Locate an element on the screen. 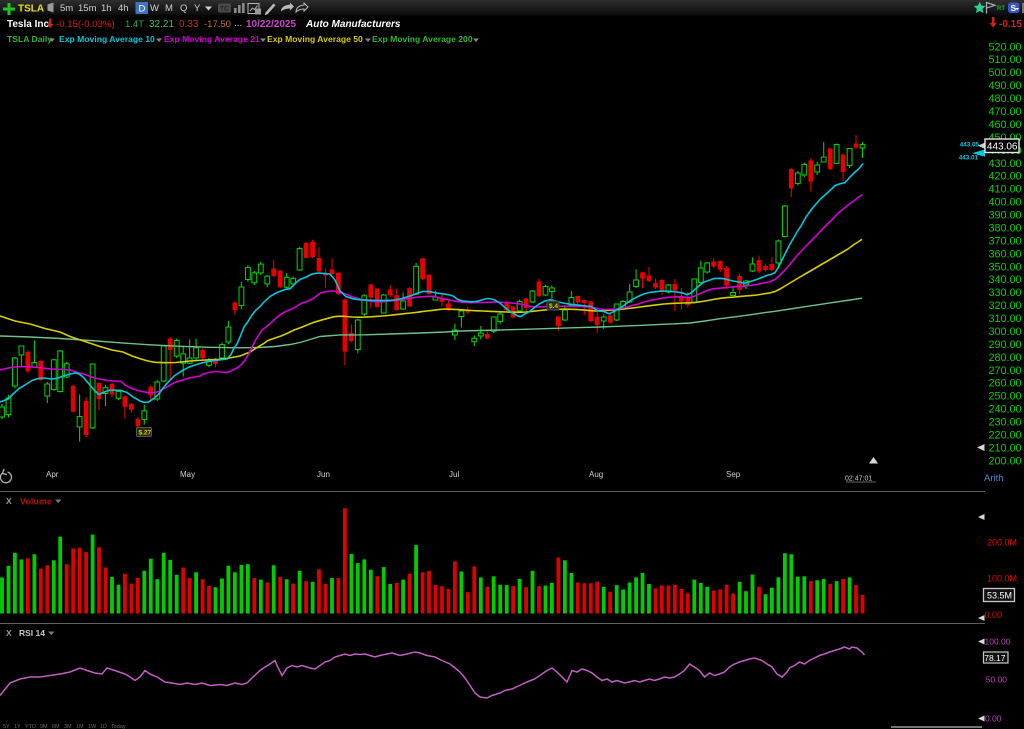  svg-text: May is located at coordinates (187, 474).